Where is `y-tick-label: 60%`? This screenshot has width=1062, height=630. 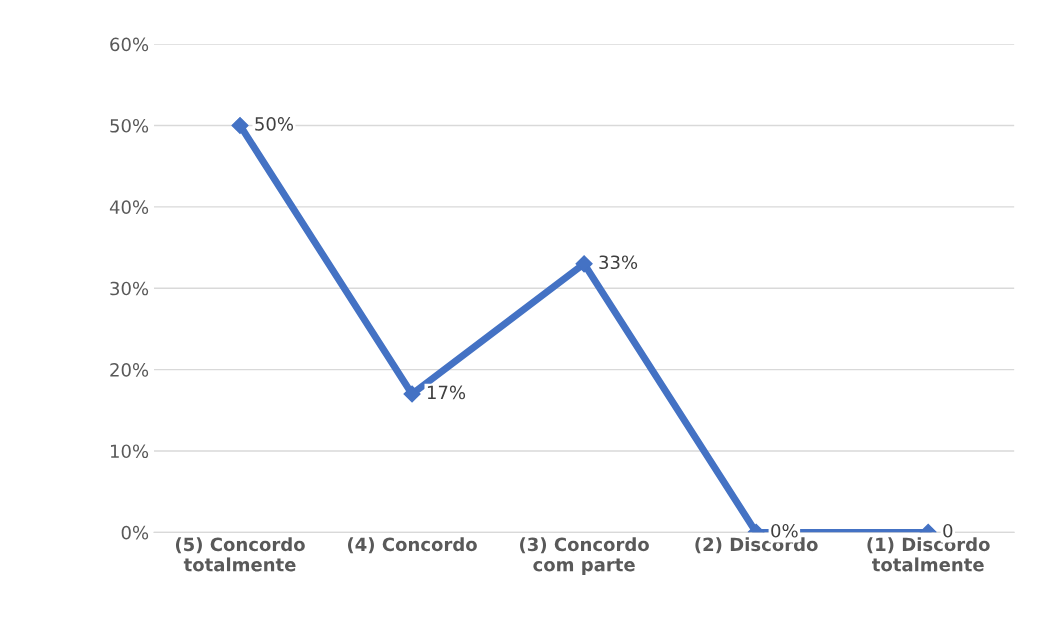
y-tick-label: 60% is located at coordinates (129, 44).